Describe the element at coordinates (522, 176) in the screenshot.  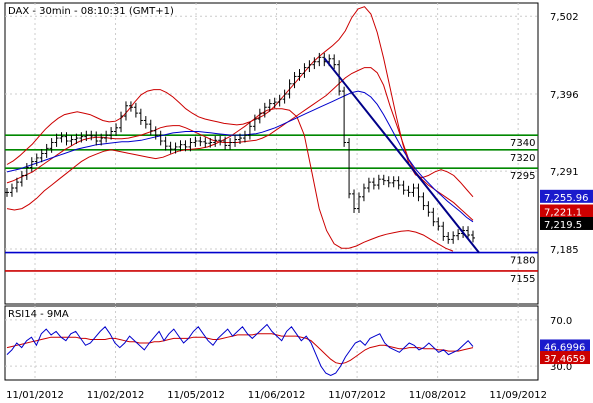
I see `level-label-7295: 7295` at that location.